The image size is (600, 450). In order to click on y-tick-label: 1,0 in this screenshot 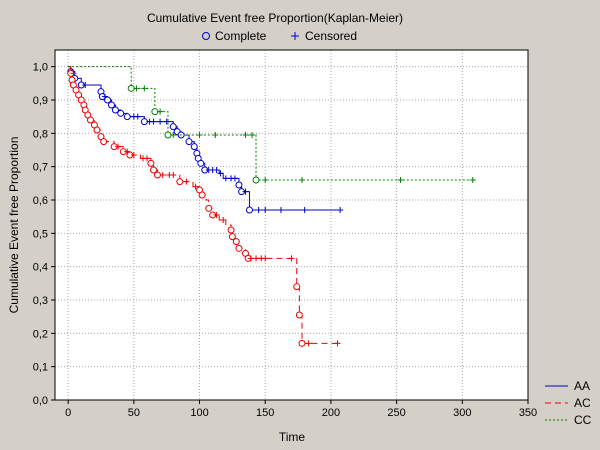, I will do `click(40, 68)`.